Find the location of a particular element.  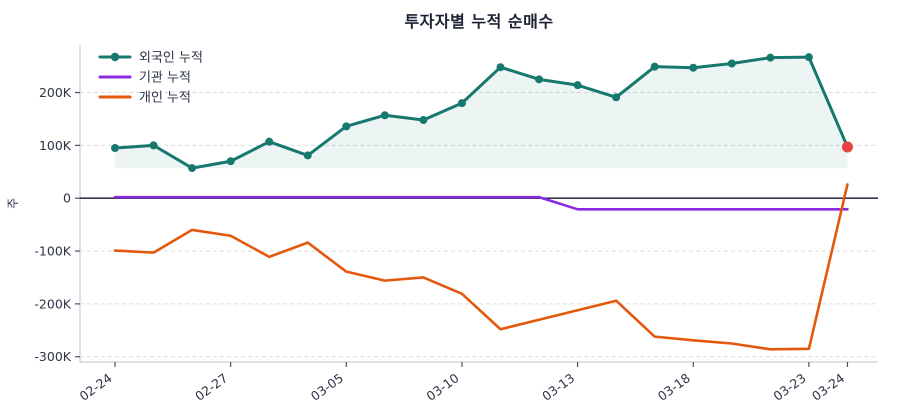

x-tick-label: 02-24 is located at coordinates (96, 387).